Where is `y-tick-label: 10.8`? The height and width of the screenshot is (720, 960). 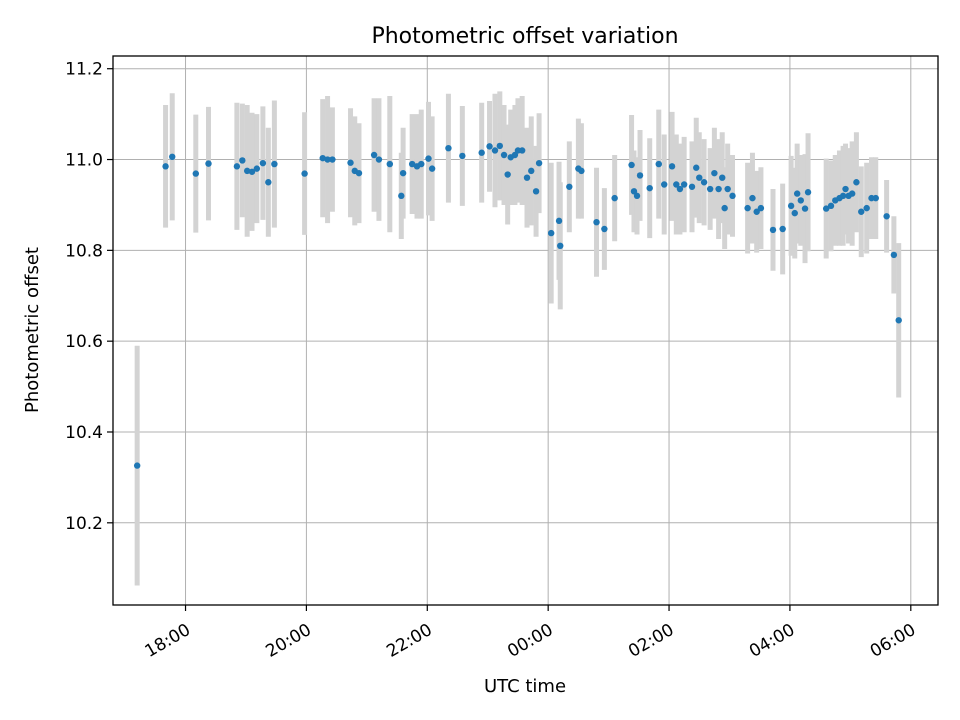
y-tick-label: 10.8 is located at coordinates (84, 251).